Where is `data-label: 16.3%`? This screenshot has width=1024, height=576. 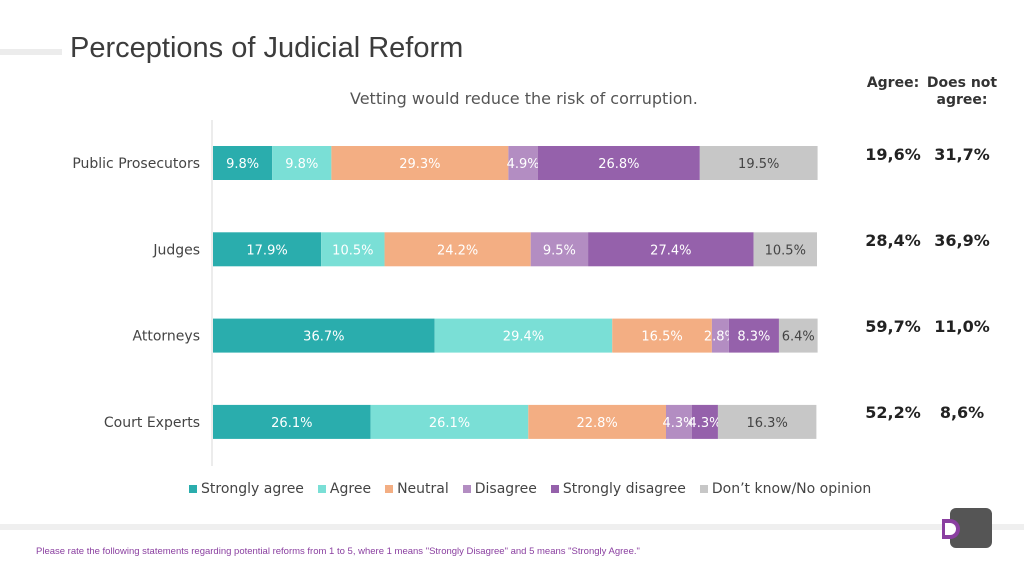 data-label: 16.3% is located at coordinates (767, 423).